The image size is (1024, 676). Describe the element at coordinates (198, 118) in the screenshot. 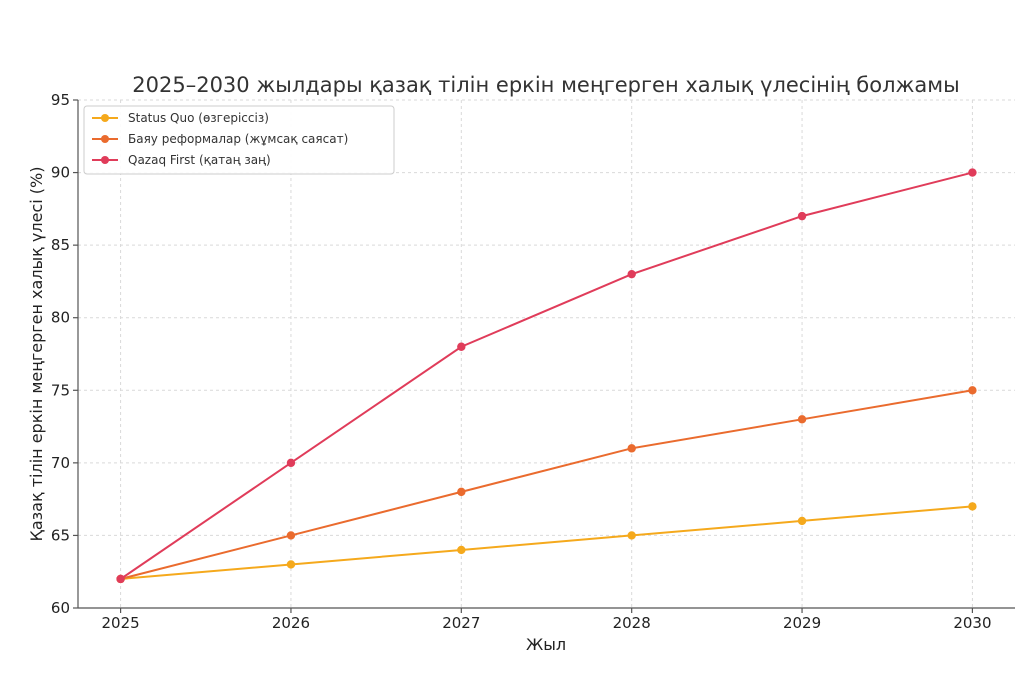

I see `legend-label: Status Quo (өзгеріссіз)` at that location.